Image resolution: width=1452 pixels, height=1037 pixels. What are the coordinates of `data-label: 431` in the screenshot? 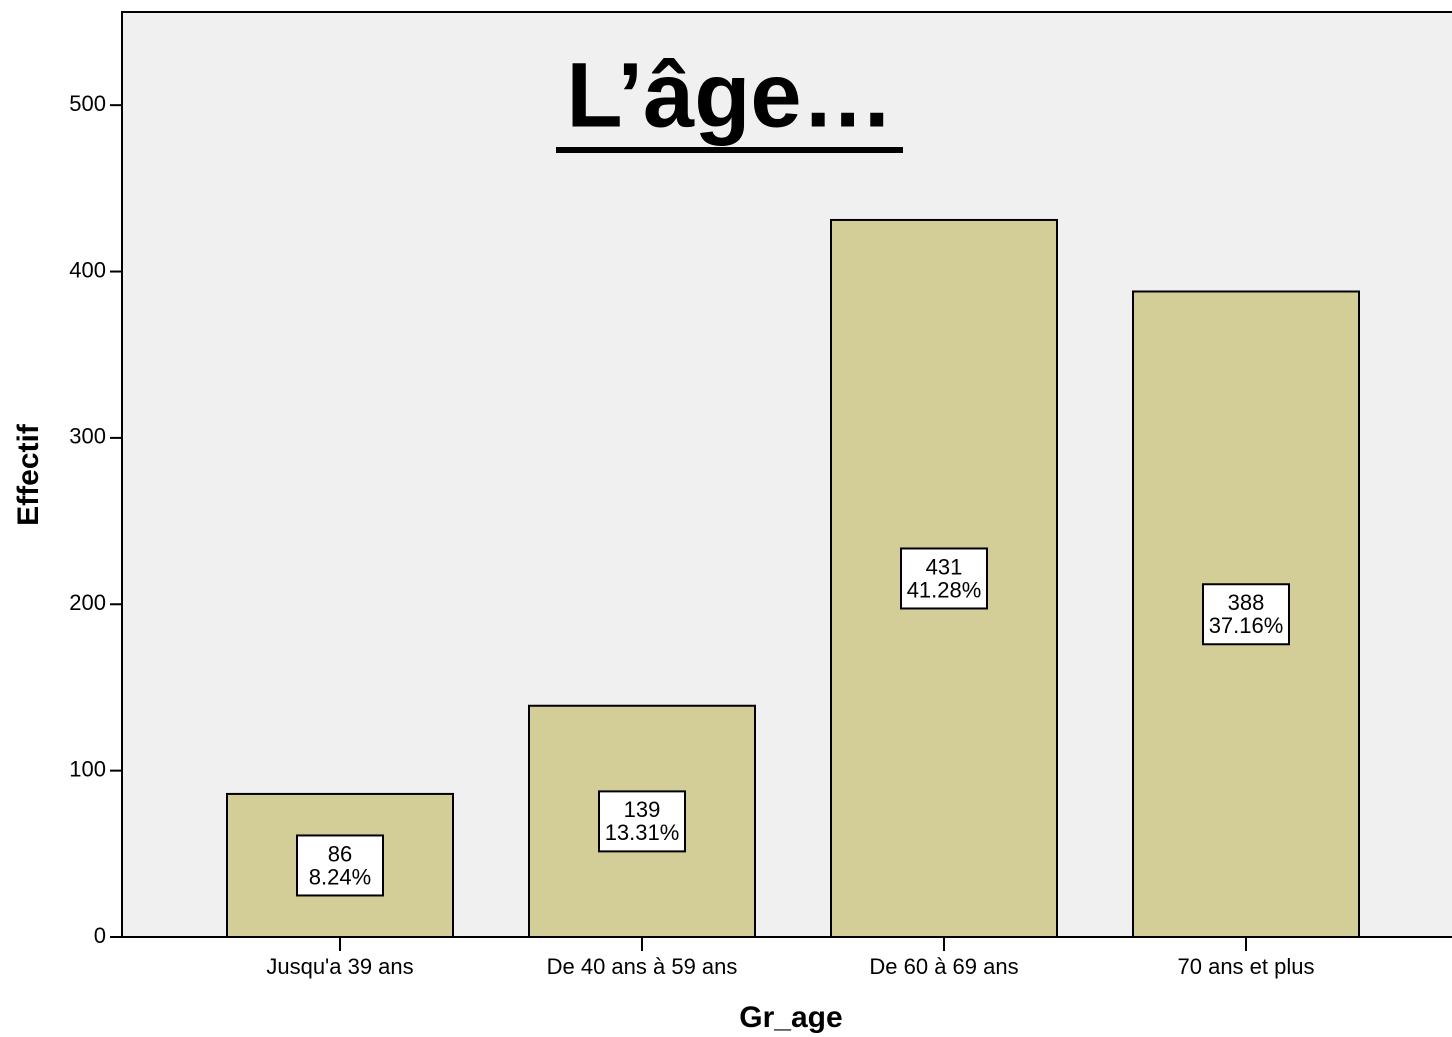 It's located at (944, 566).